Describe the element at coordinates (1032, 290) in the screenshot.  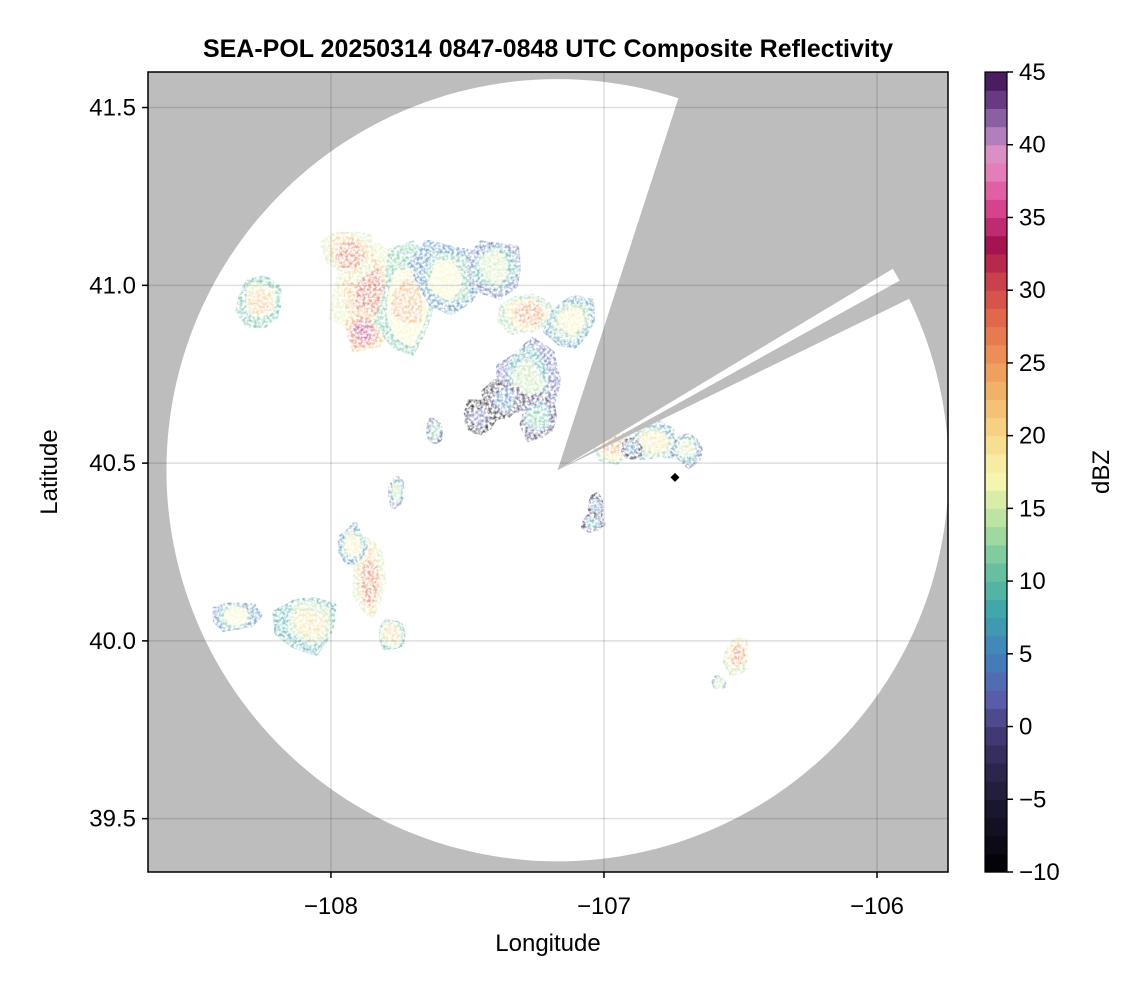
I see `colorbar-tick-label: 30` at that location.